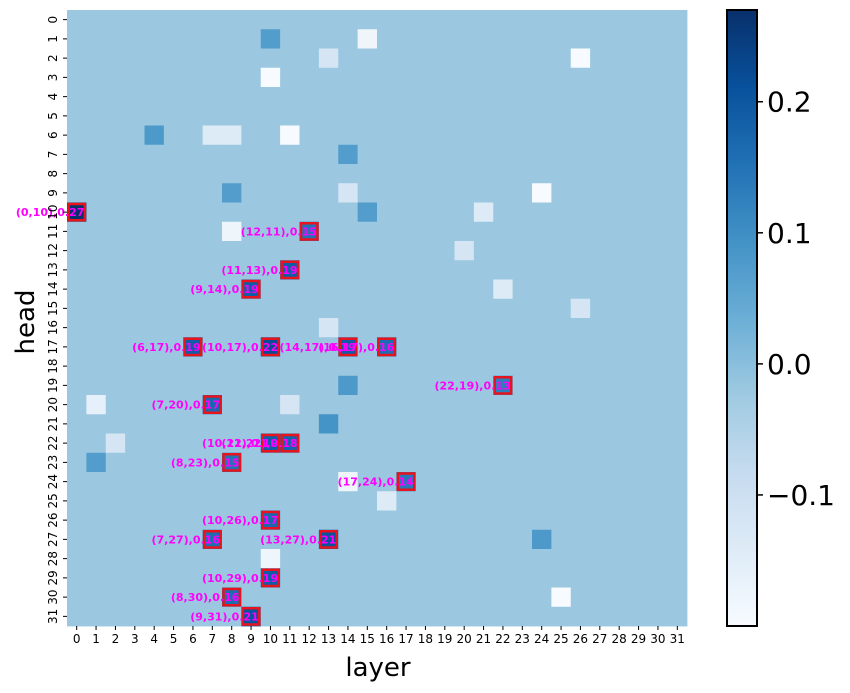 Image resolution: width=850 pixels, height=693 pixels. I want to click on highlight-box, so click(212, 539).